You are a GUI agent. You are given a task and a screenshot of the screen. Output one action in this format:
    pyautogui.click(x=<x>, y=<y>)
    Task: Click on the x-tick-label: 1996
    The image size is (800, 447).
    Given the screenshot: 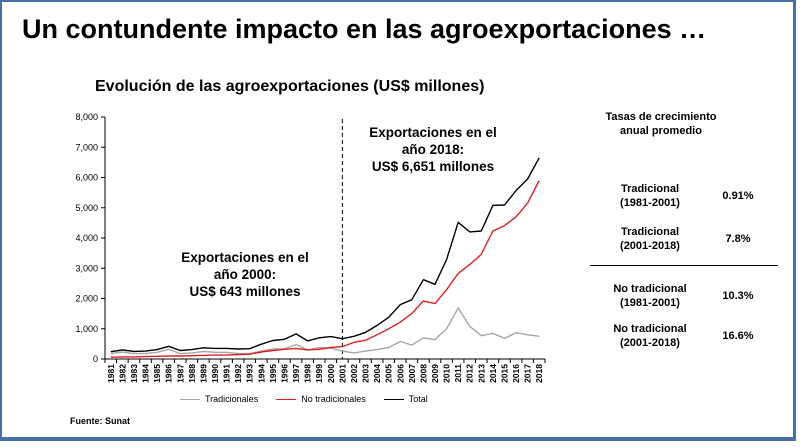 What is the action you would take?
    pyautogui.click(x=284, y=373)
    